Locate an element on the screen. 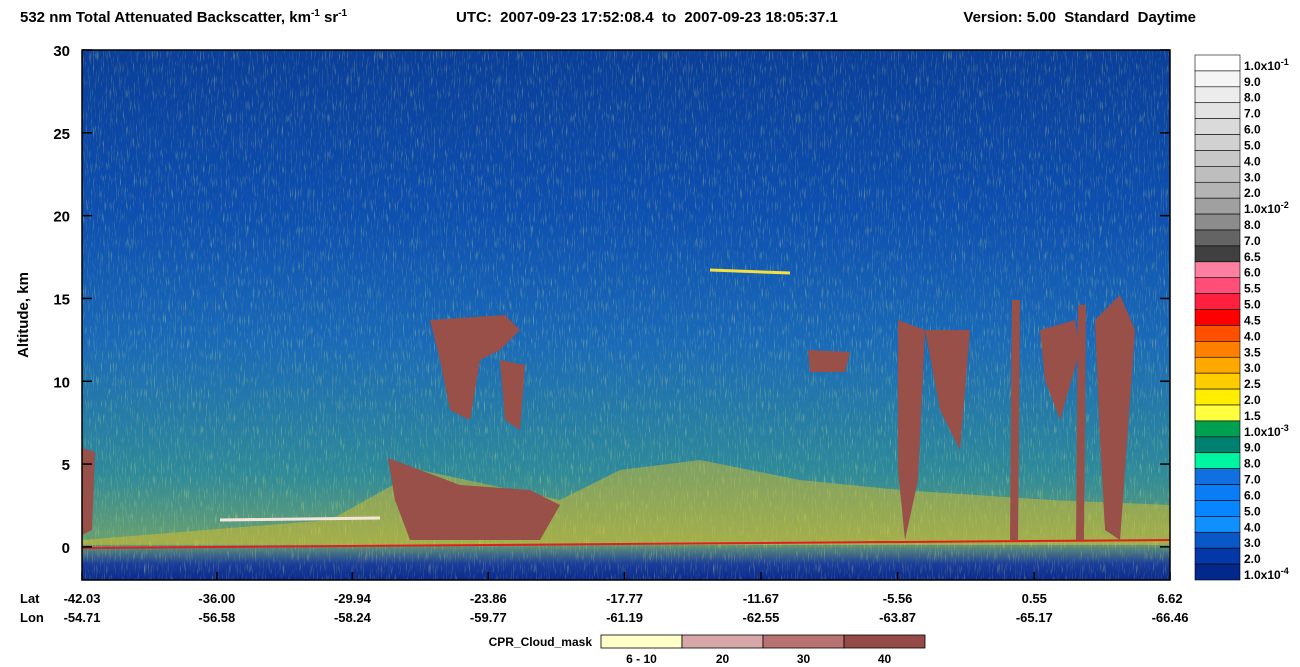  colorbar-label-text: 4.0 is located at coordinates (1252, 527).